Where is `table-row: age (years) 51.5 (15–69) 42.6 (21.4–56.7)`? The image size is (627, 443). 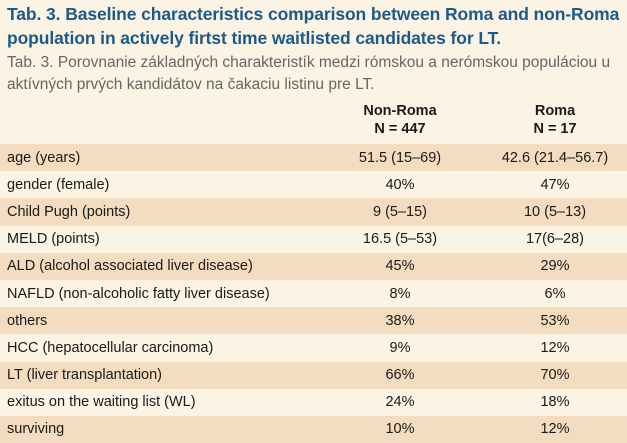 table-row: age (years) 51.5 (15–69) 42.6 (21.4–56.7) is located at coordinates (313, 158).